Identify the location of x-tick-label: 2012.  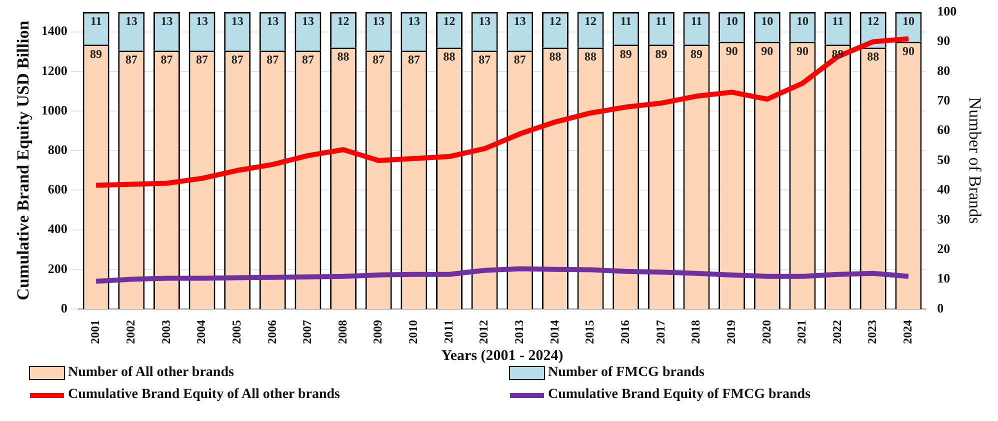
(483, 332).